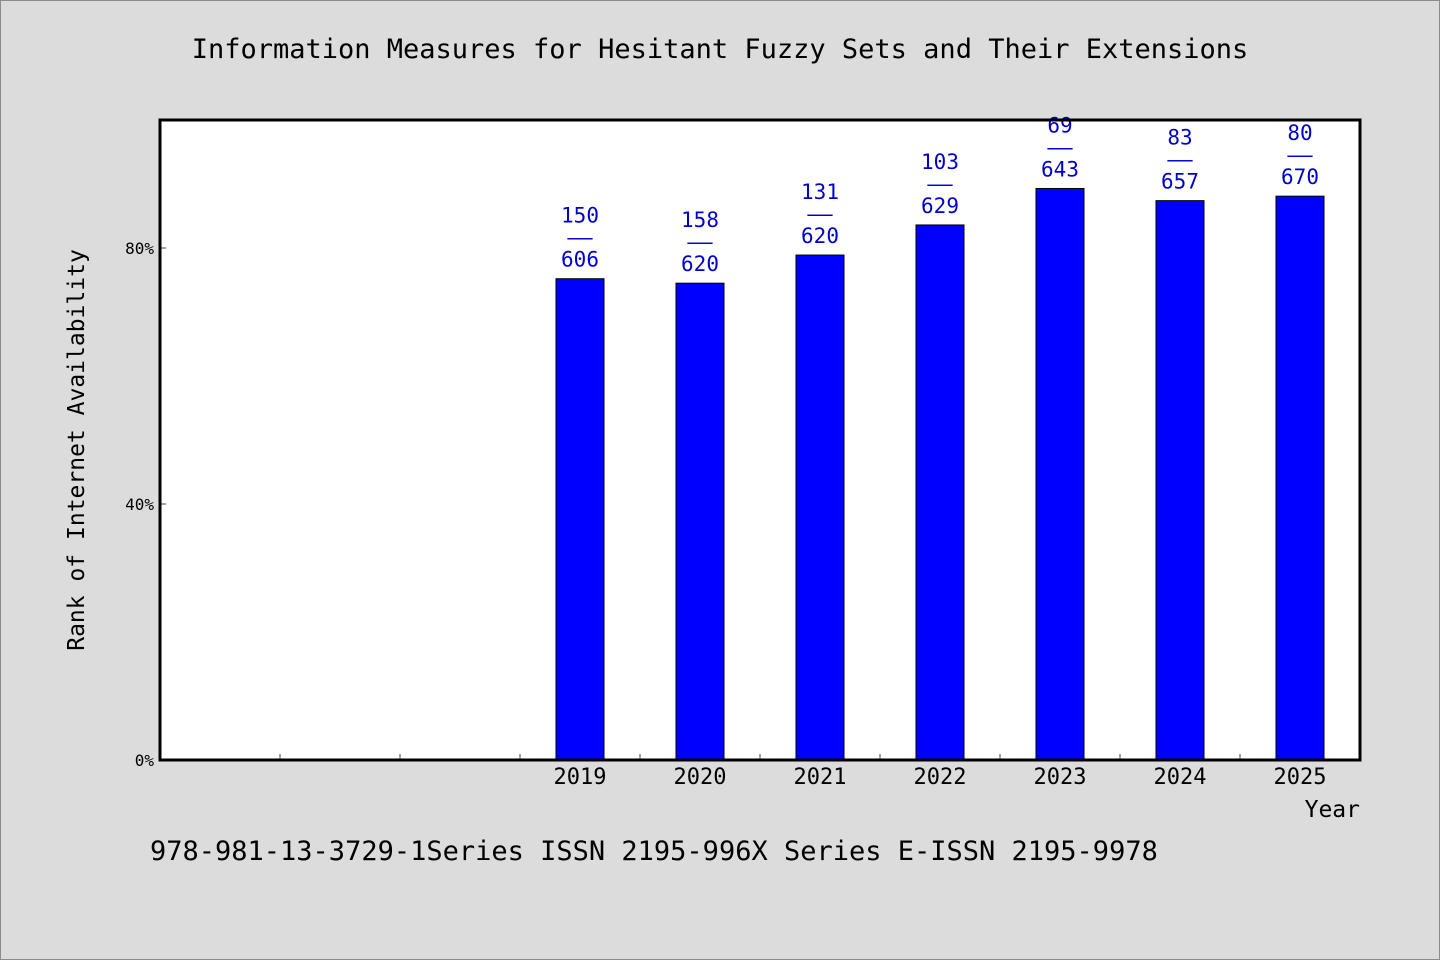 This screenshot has width=1440, height=960. Describe the element at coordinates (1299, 133) in the screenshot. I see `data-label-2025-top: 80` at that location.